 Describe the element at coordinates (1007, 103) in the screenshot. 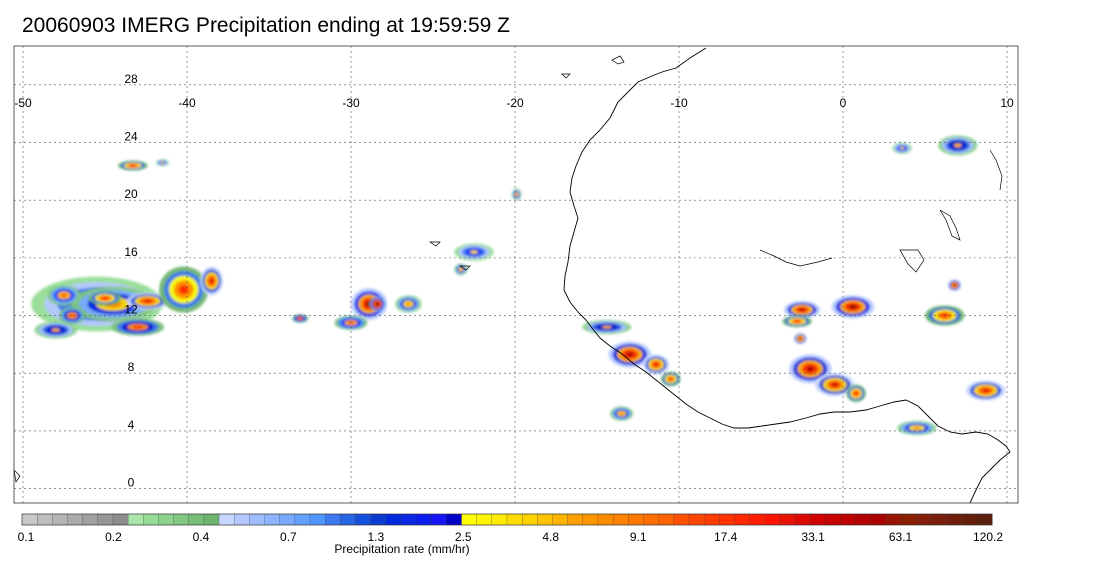

I see `longitude-label: 10` at that location.